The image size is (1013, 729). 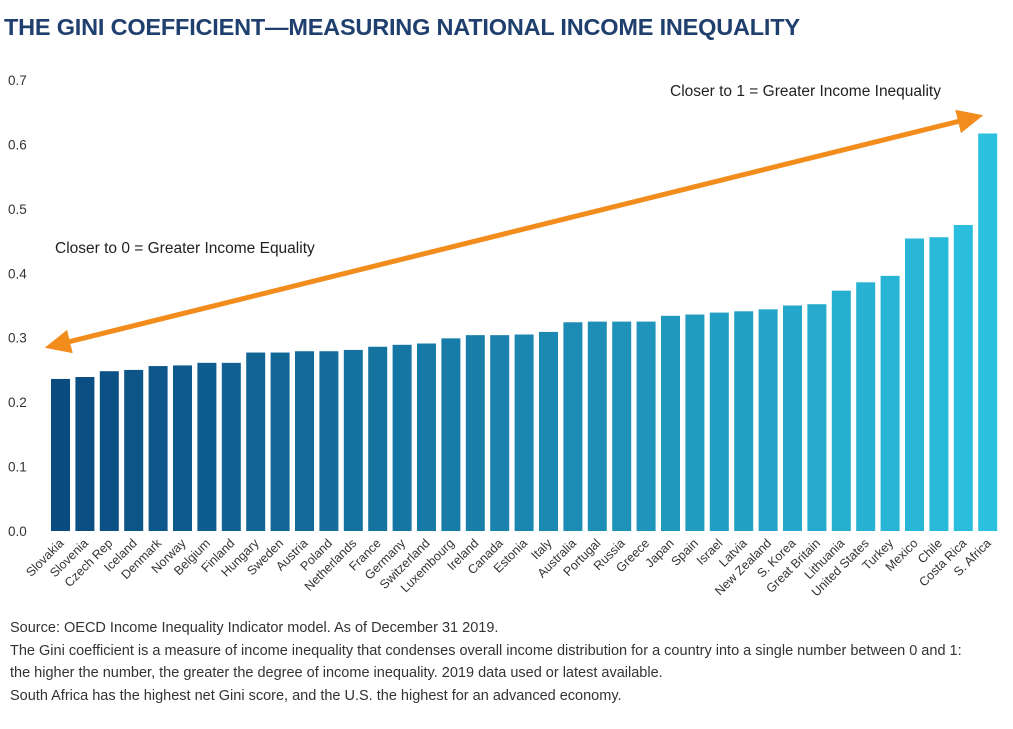 What do you see at coordinates (17, 144) in the screenshot?
I see `y-tick-label: 0.6` at bounding box center [17, 144].